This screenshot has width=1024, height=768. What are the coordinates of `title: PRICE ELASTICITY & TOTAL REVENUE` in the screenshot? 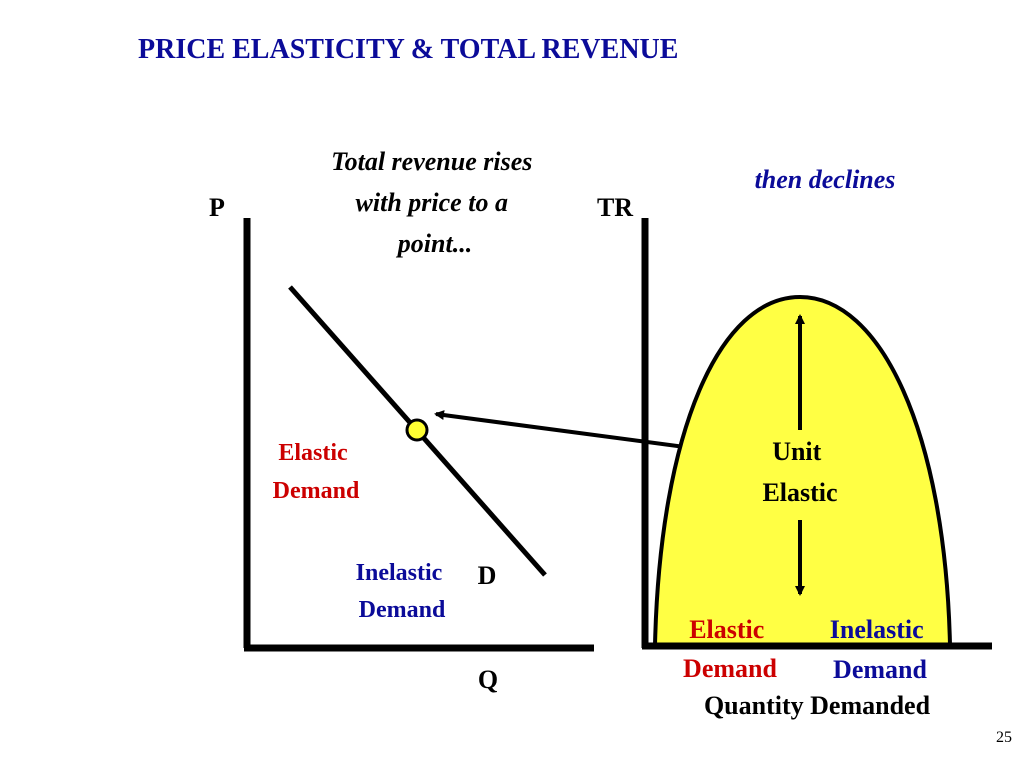 It's located at (408, 49).